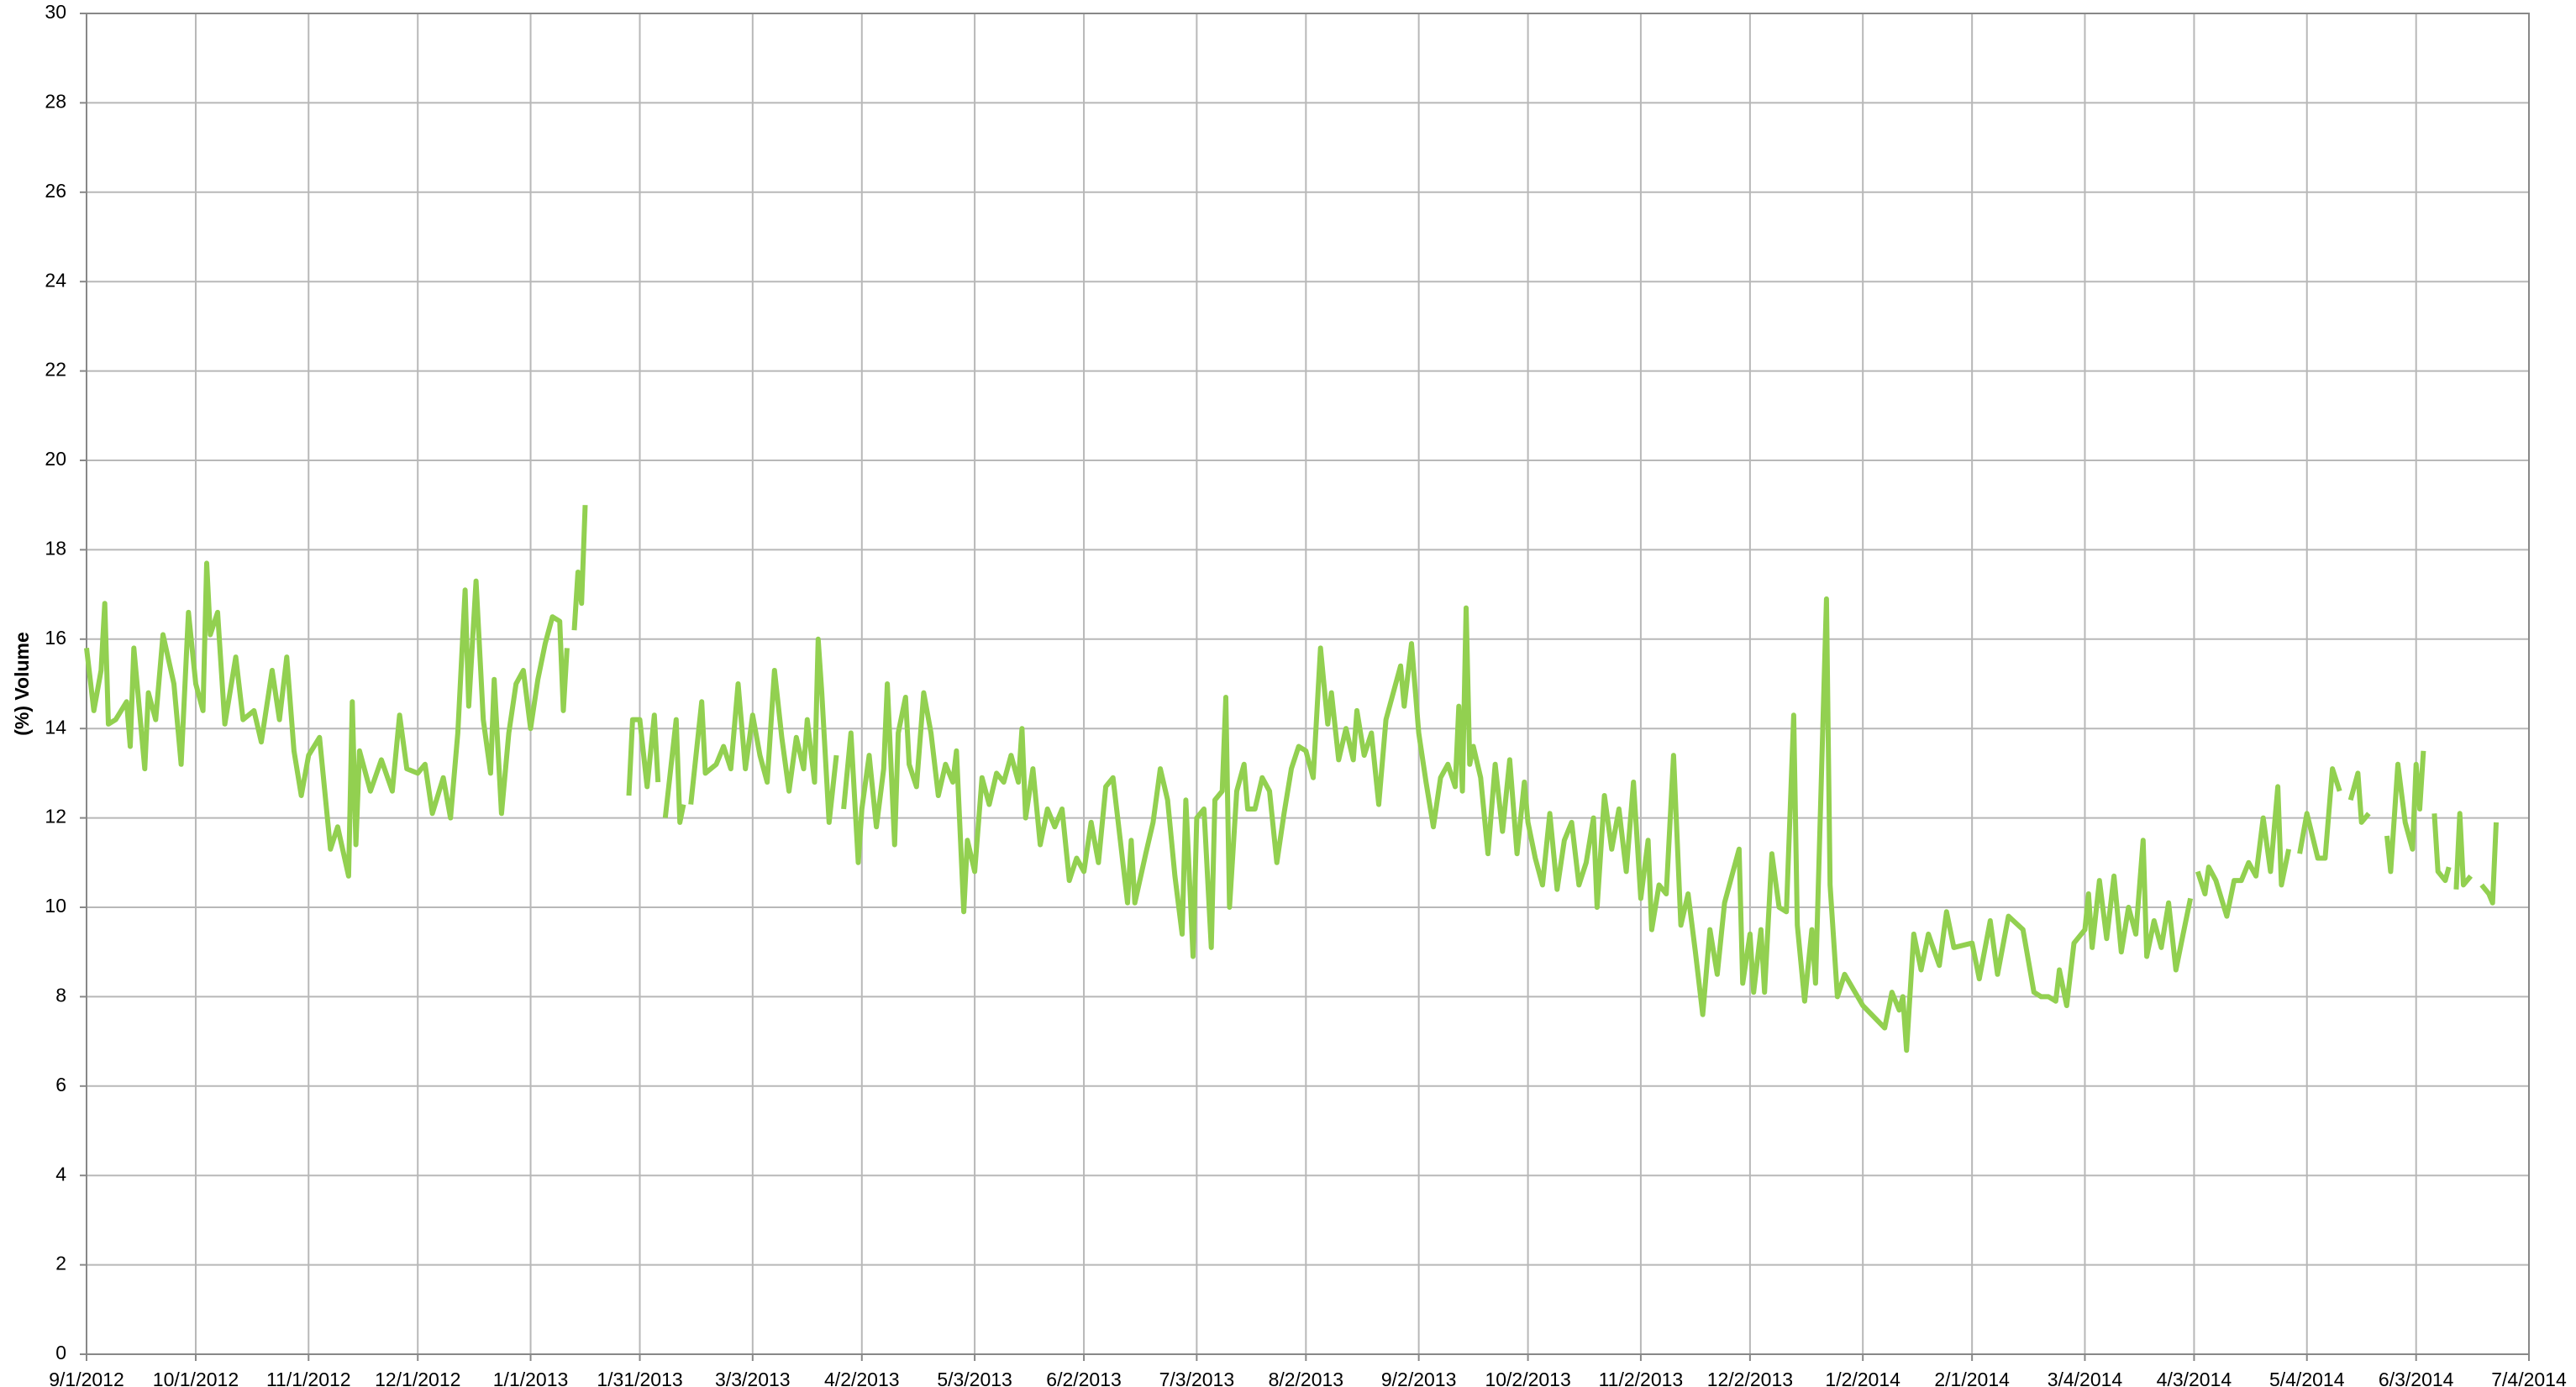 This screenshot has height=1387, width=2576. Describe the element at coordinates (1972, 1378) in the screenshot. I see `x-tick-label: 2/1/2014` at that location.